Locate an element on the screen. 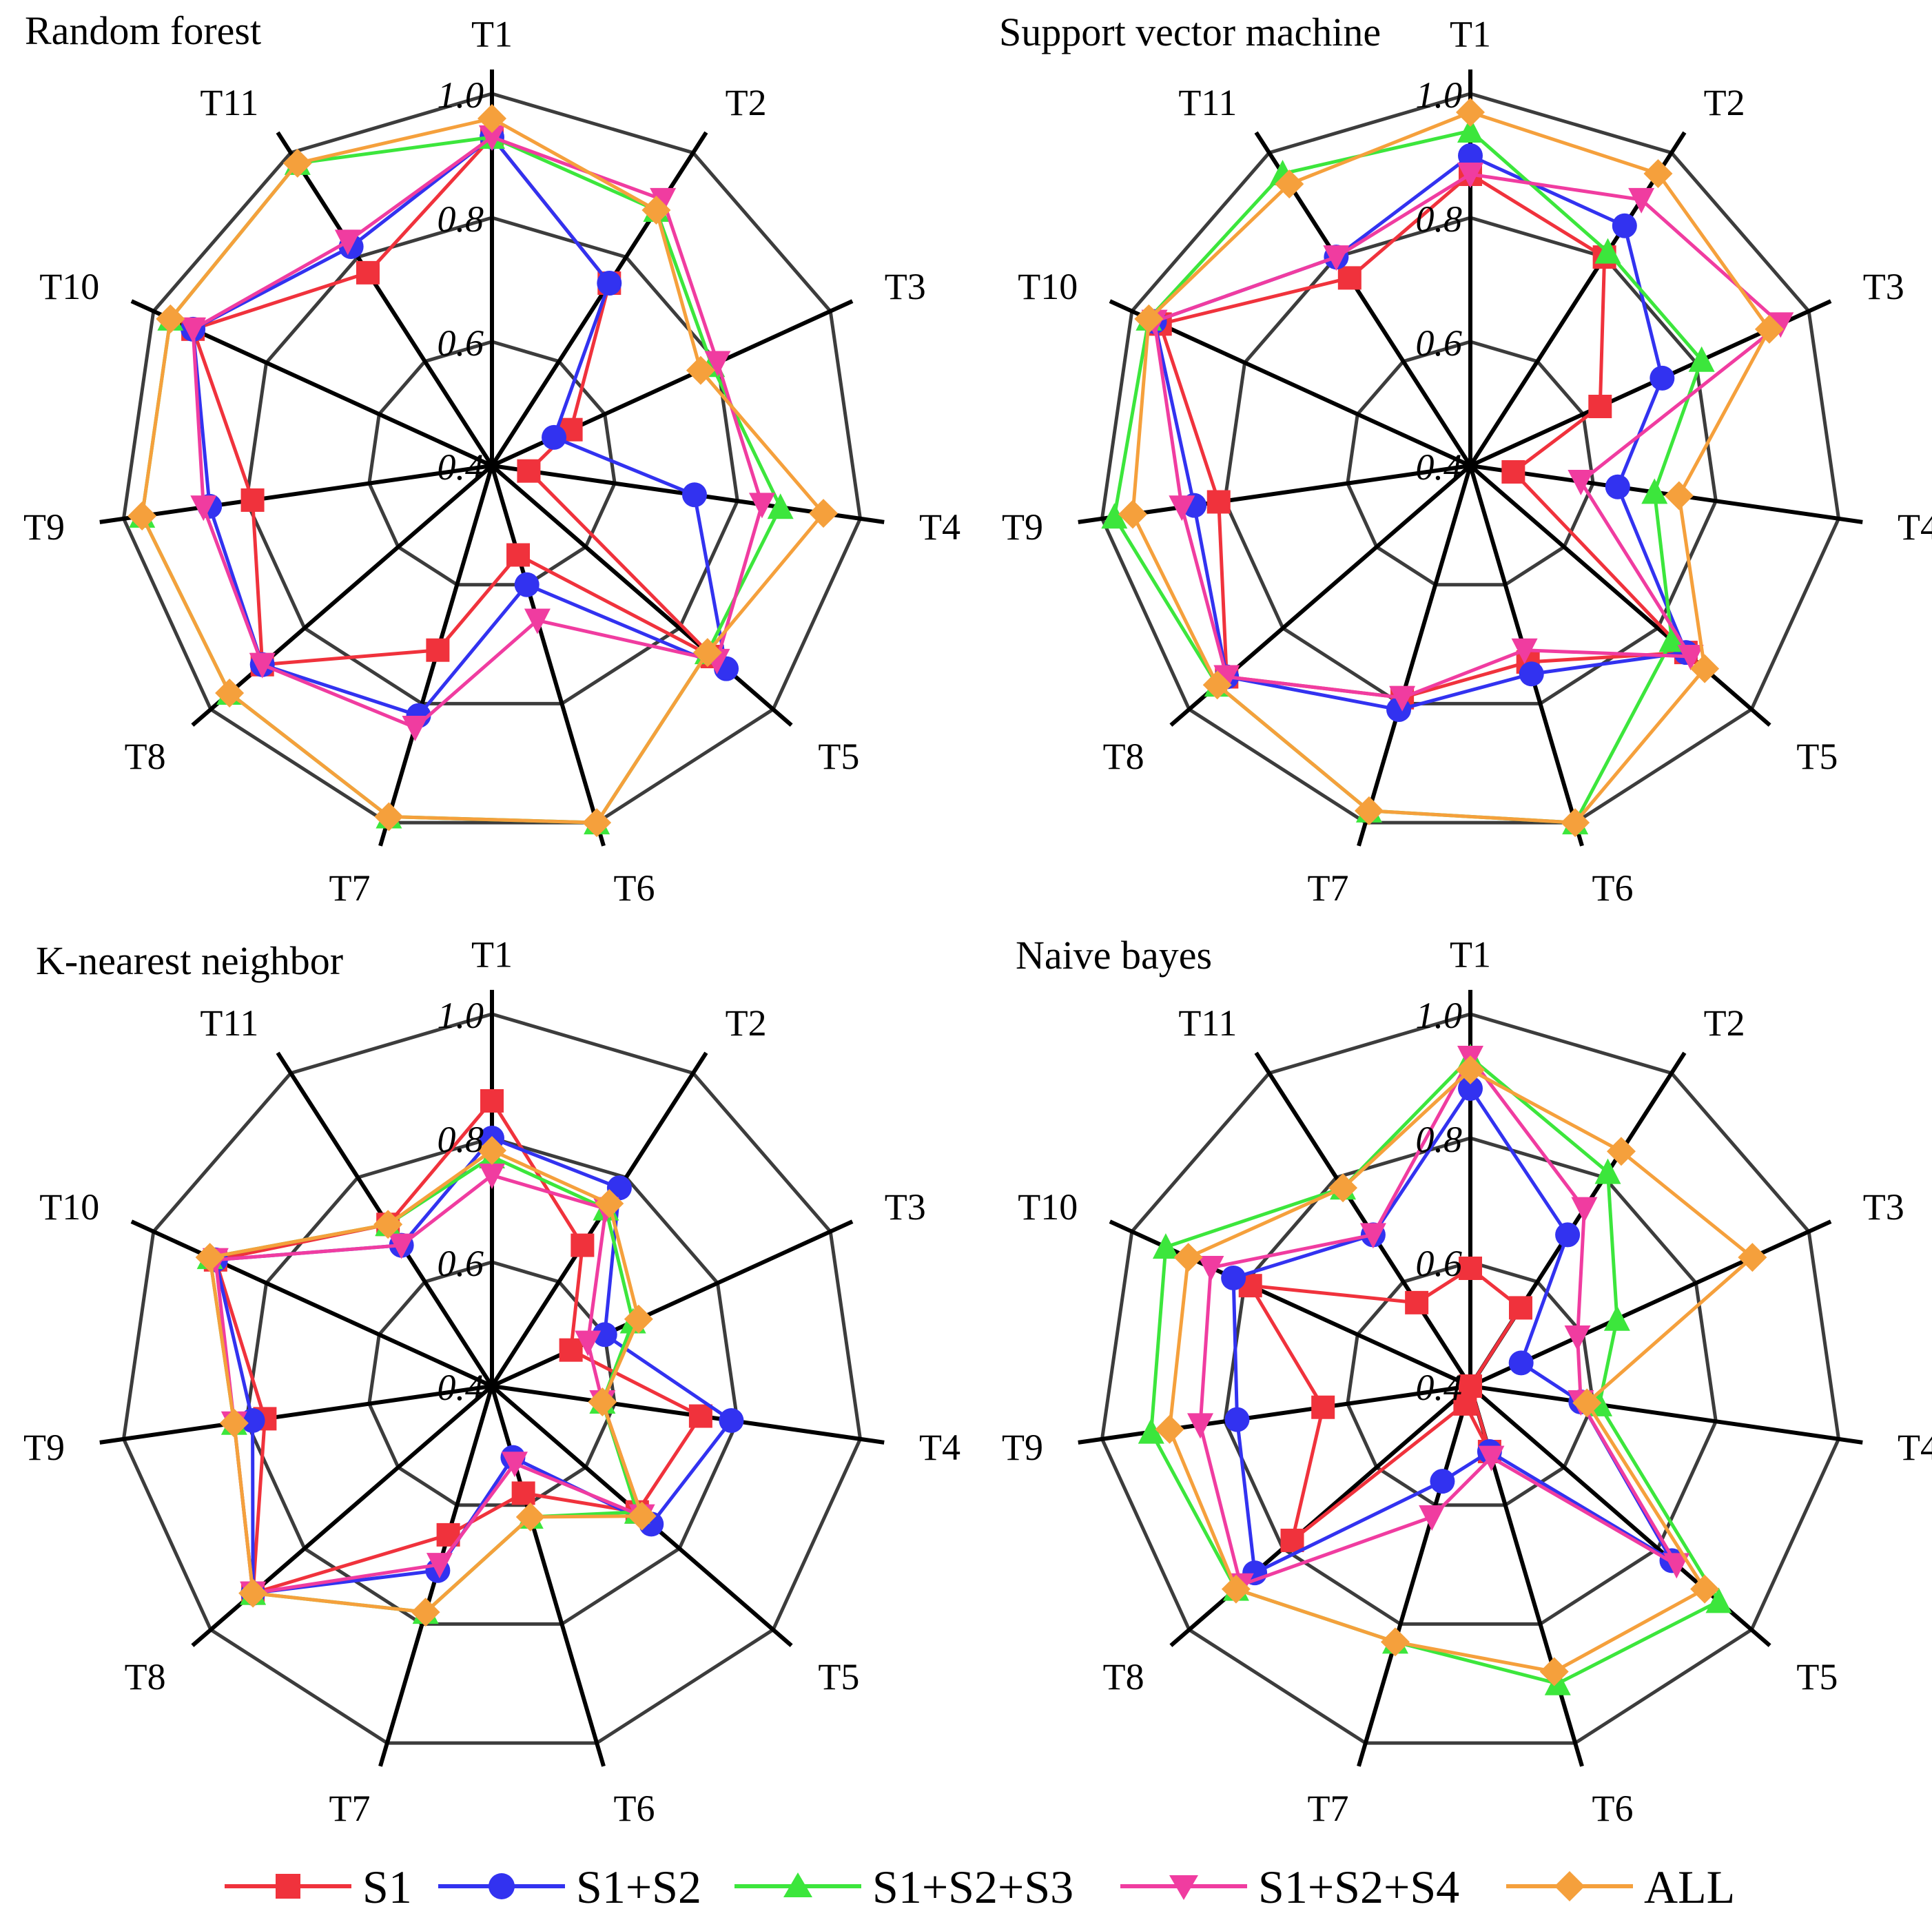 Image resolution: width=1932 pixels, height=1920 pixels. axis-label-t5: T5 is located at coordinates (1817, 757).